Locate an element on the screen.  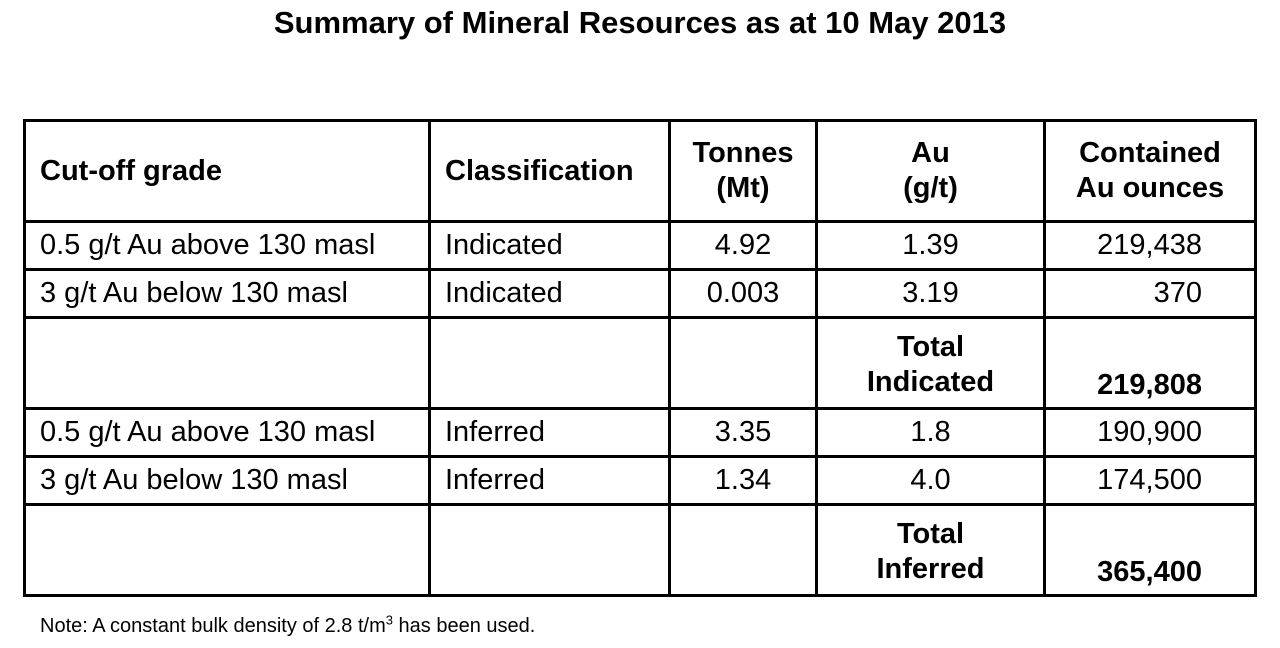
footnote-prefix: Note: A constant bulk density of 2.8 t/m is located at coordinates (213, 626).